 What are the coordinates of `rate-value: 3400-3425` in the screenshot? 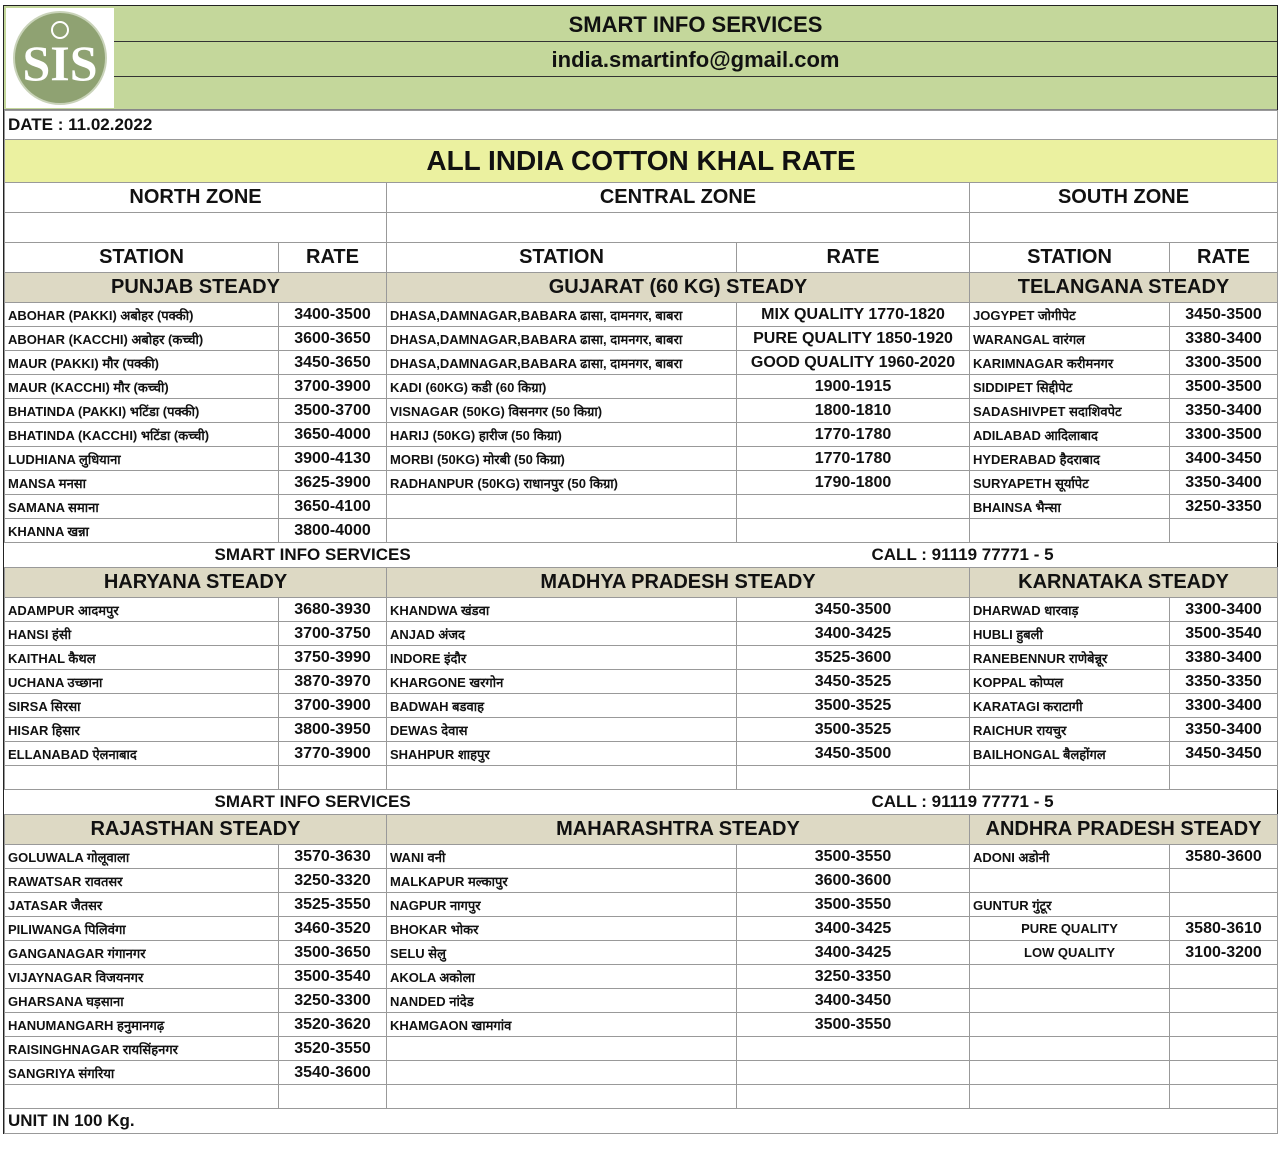 It's located at (853, 928).